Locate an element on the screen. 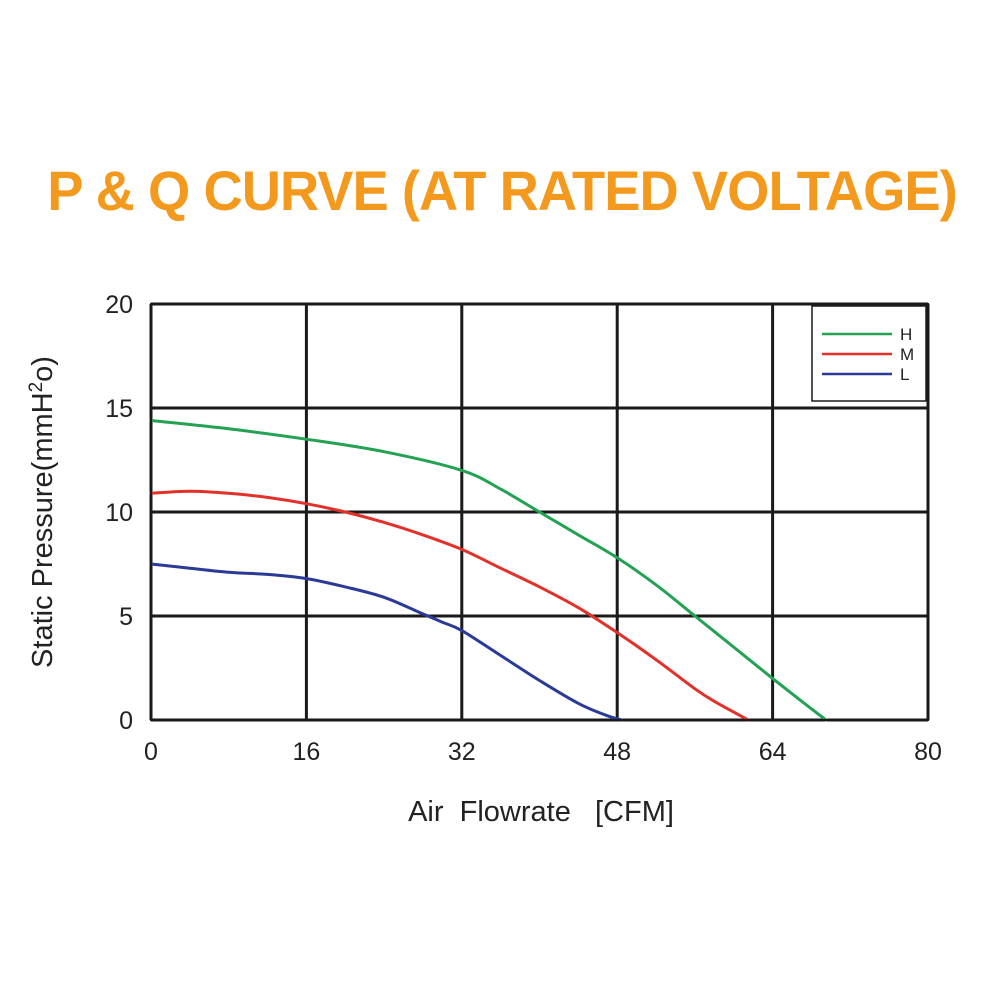  chart-title: P & Q CURVE (AT RATED VOLTAGE) is located at coordinates (502, 190).